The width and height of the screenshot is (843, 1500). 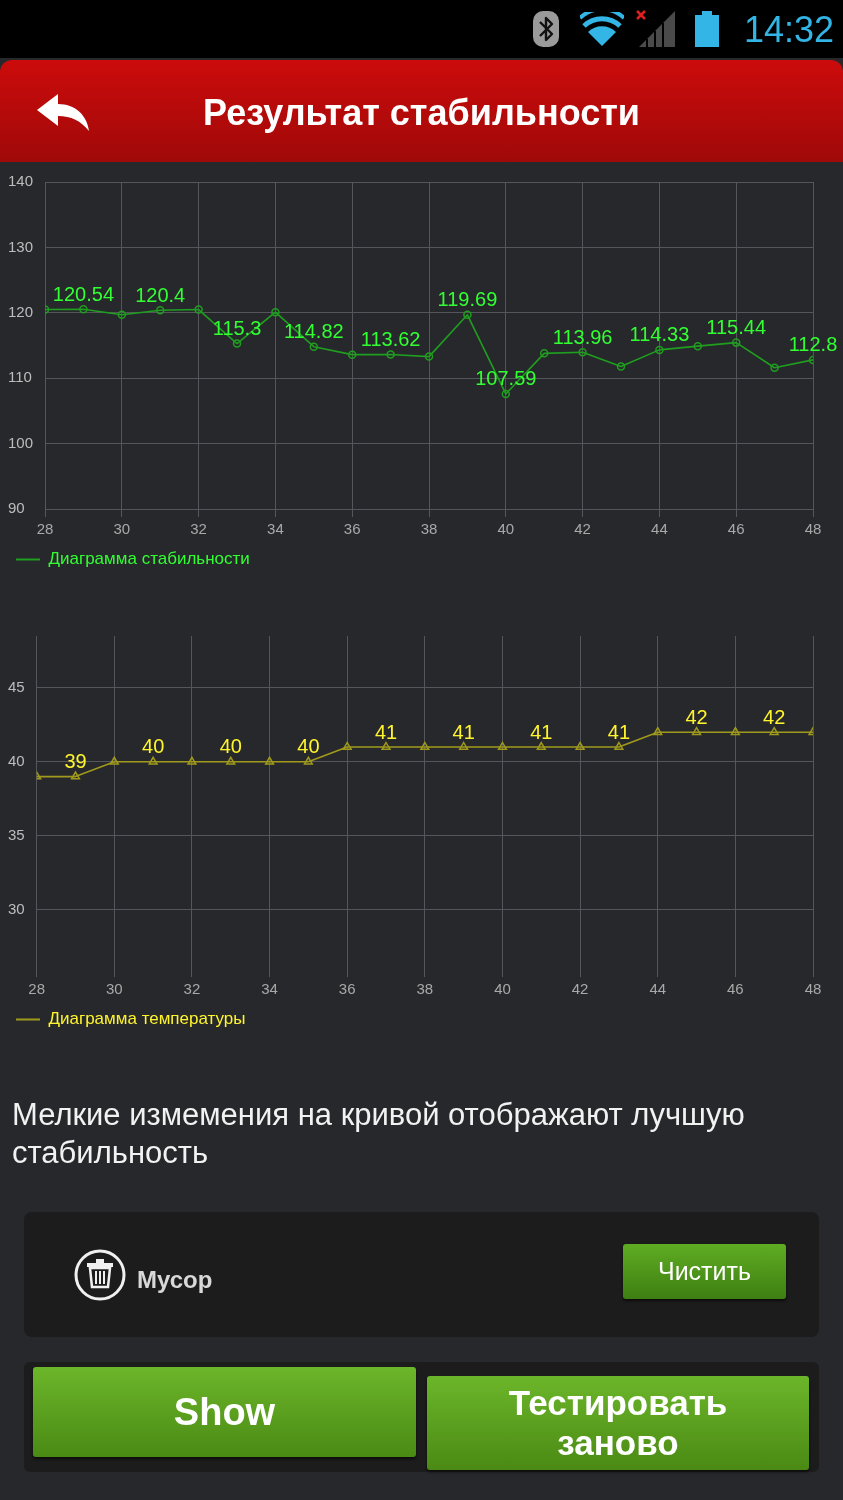 What do you see at coordinates (160, 294) in the screenshot?
I see `data-label: 120.4` at bounding box center [160, 294].